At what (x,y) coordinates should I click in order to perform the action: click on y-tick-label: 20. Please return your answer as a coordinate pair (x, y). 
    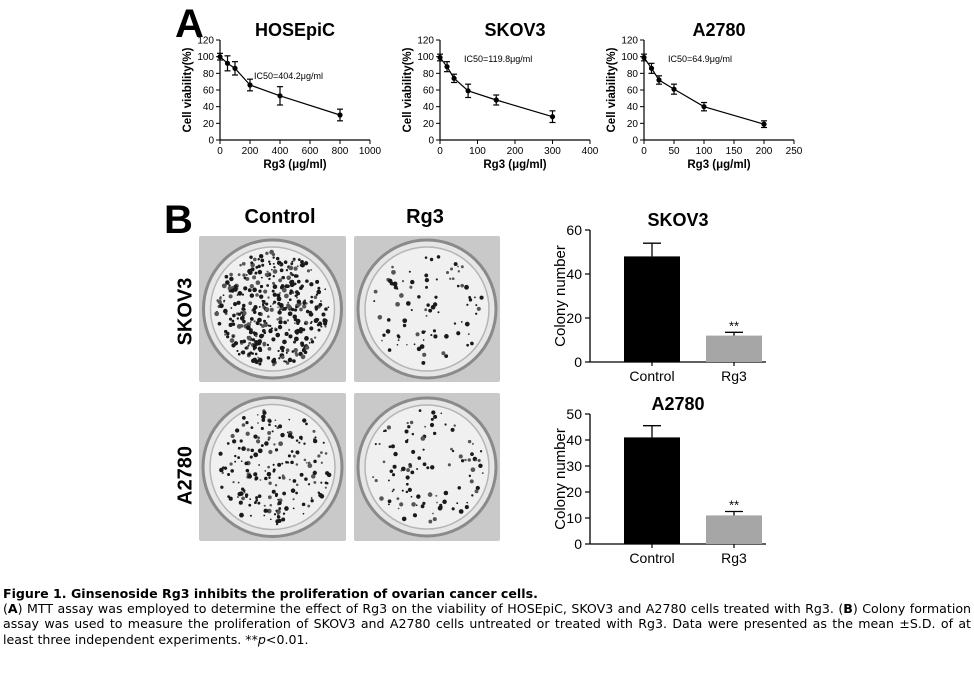
    Looking at the image, I should click on (574, 318).